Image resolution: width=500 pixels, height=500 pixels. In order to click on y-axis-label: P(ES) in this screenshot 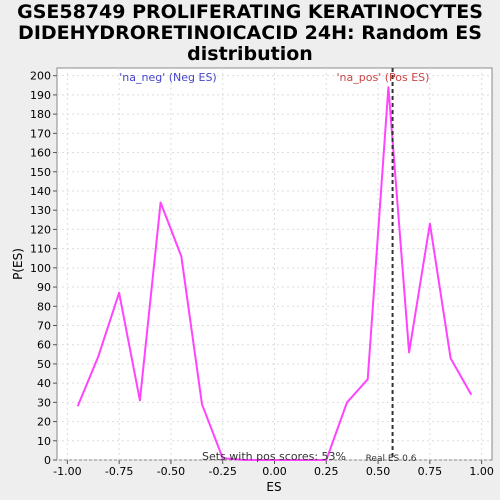, I will do `click(18, 264)`.